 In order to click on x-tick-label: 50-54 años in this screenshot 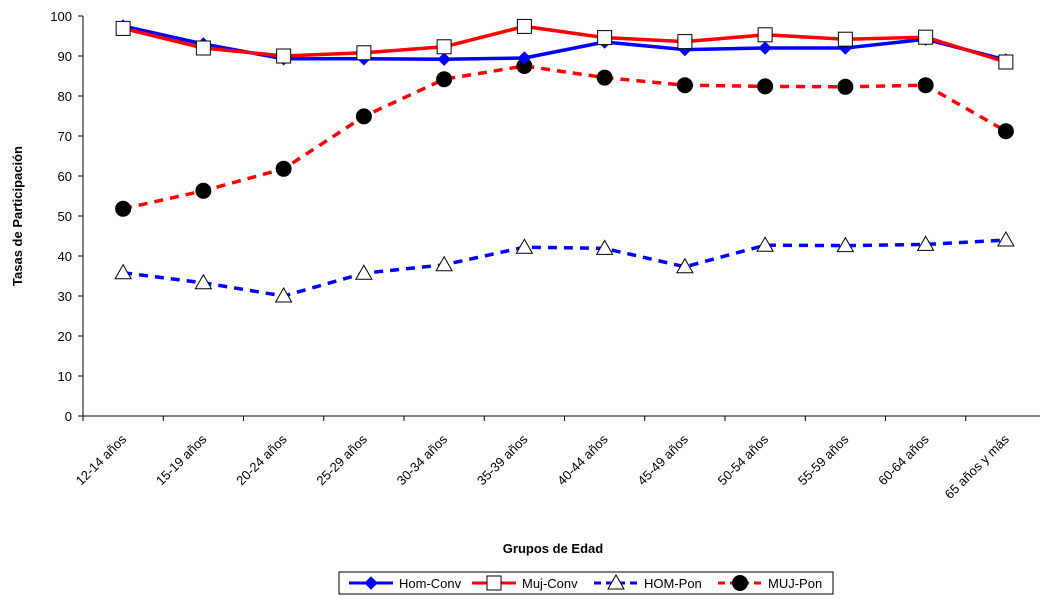, I will do `click(743, 459)`.